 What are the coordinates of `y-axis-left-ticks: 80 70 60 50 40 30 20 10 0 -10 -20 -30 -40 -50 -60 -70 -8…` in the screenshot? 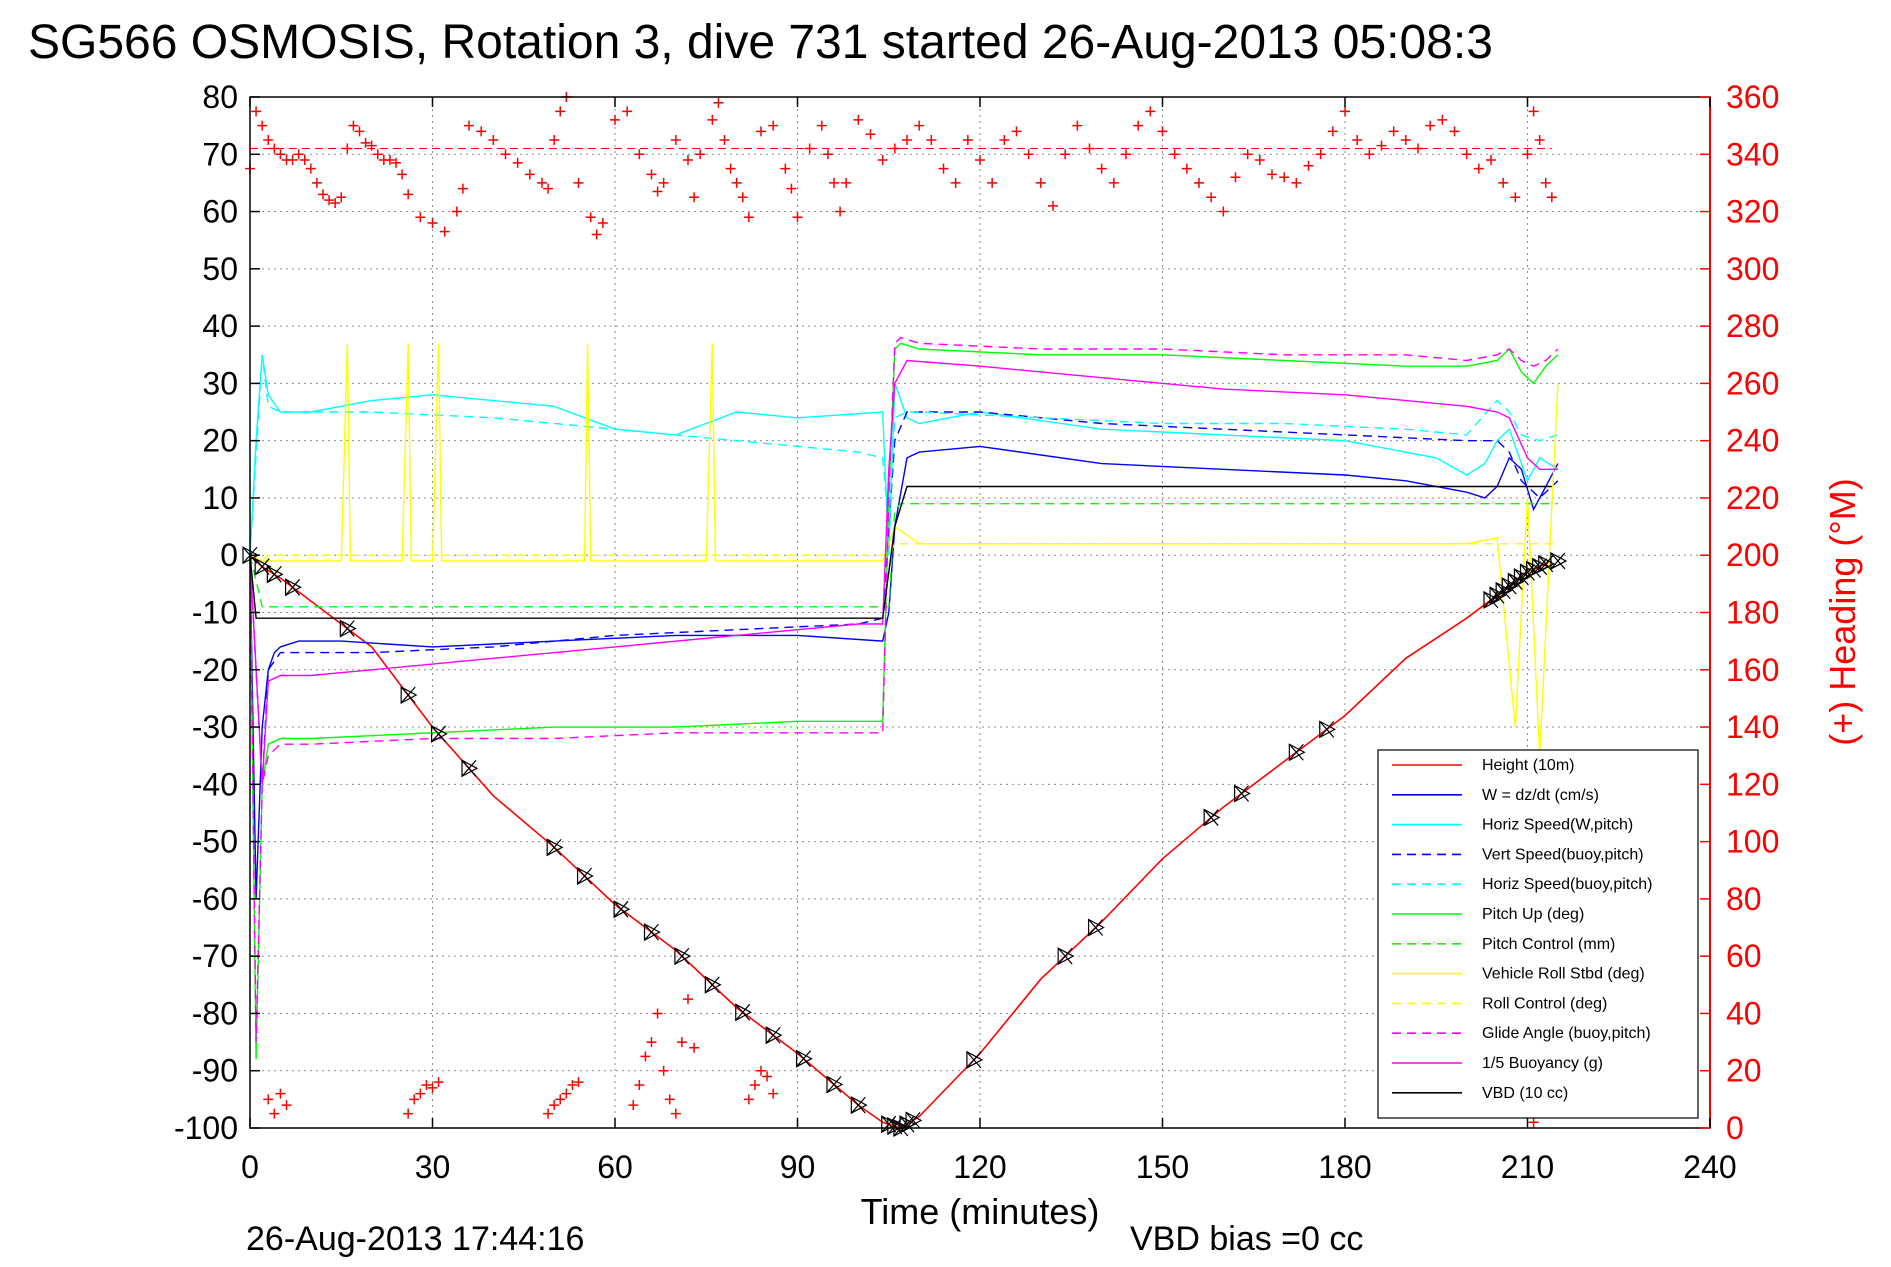 It's located at (217, 612).